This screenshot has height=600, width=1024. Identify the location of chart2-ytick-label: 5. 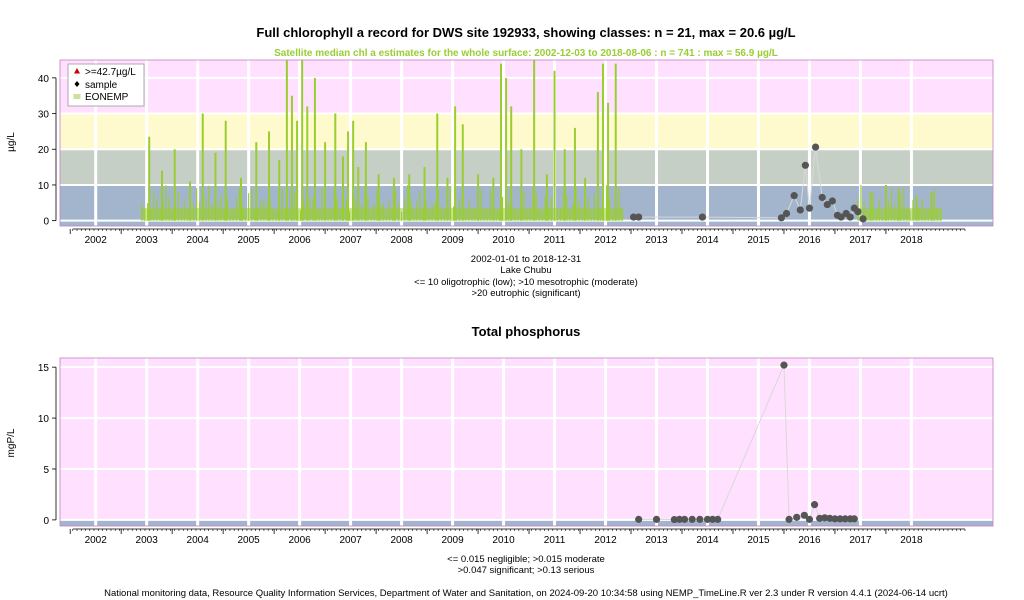
(46, 470).